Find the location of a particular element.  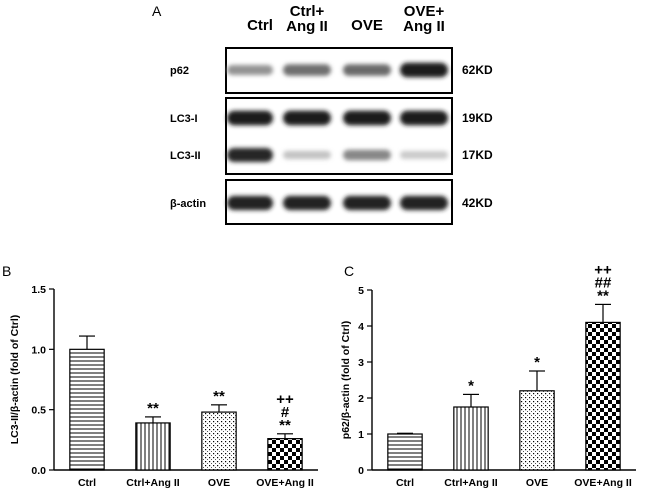

y-tick-label: 1 is located at coordinates (361, 435).